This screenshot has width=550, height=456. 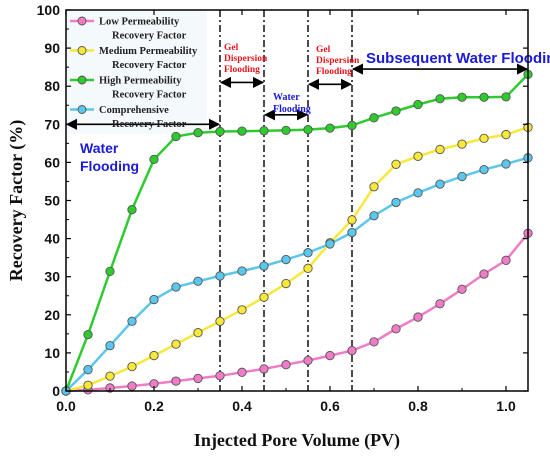 What do you see at coordinates (231, 48) in the screenshot?
I see `gel-dispersion-1-label-line: Gel` at bounding box center [231, 48].